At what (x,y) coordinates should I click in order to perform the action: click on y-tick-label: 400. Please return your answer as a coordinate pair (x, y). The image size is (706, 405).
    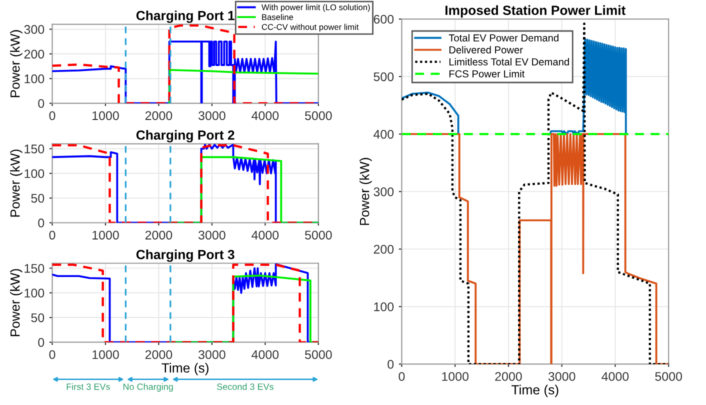
    Looking at the image, I should click on (384, 134).